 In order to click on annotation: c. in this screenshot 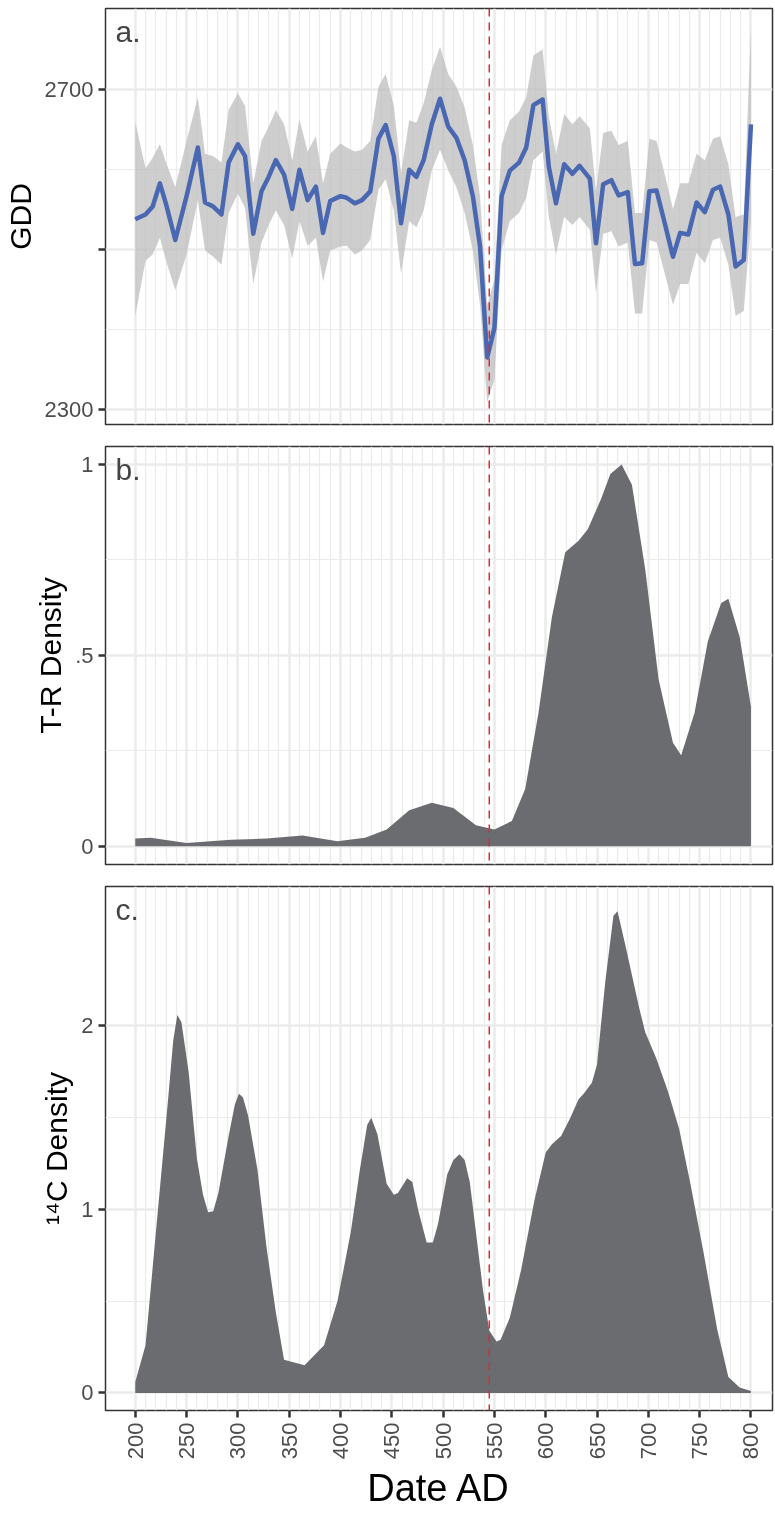, I will do `click(127, 909)`.